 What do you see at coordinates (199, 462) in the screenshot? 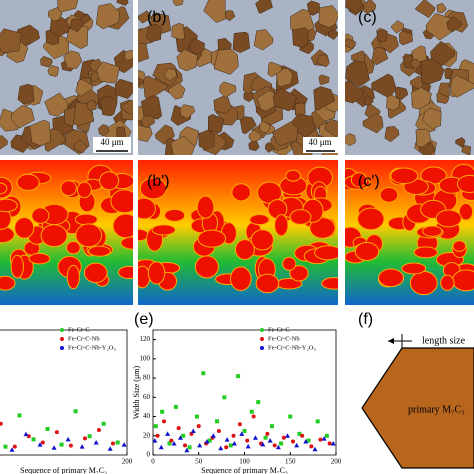
I see `x-tick-label: 50` at bounding box center [199, 462].